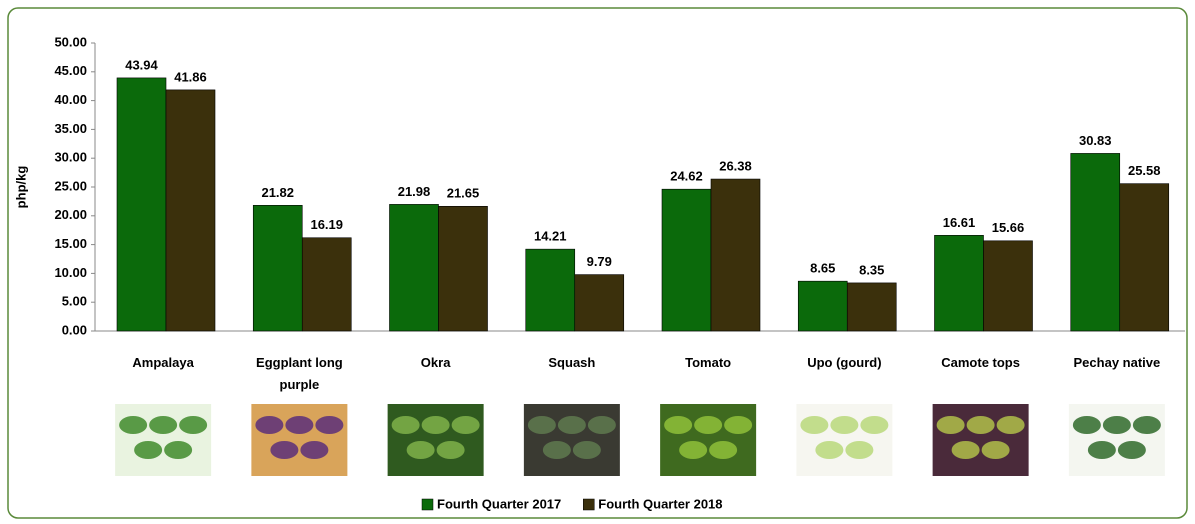 The height and width of the screenshot is (524, 1195). What do you see at coordinates (435, 362) in the screenshot?
I see `x-tick-label: Okra` at bounding box center [435, 362].